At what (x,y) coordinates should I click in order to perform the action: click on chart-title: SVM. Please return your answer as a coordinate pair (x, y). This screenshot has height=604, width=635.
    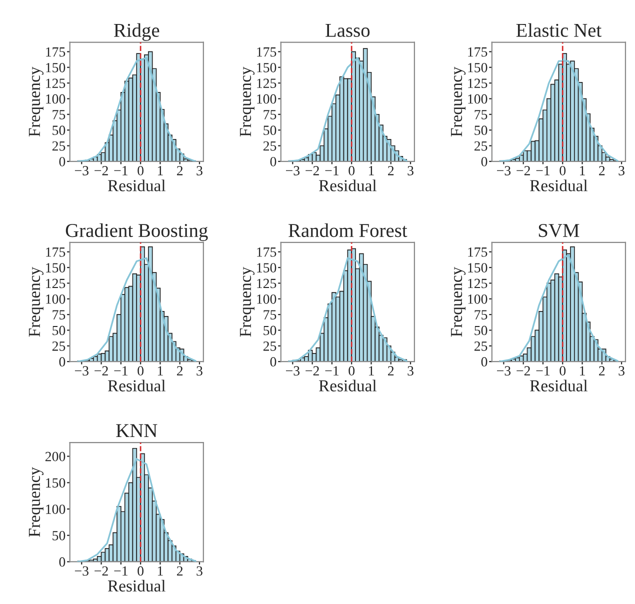
    Looking at the image, I should click on (559, 231).